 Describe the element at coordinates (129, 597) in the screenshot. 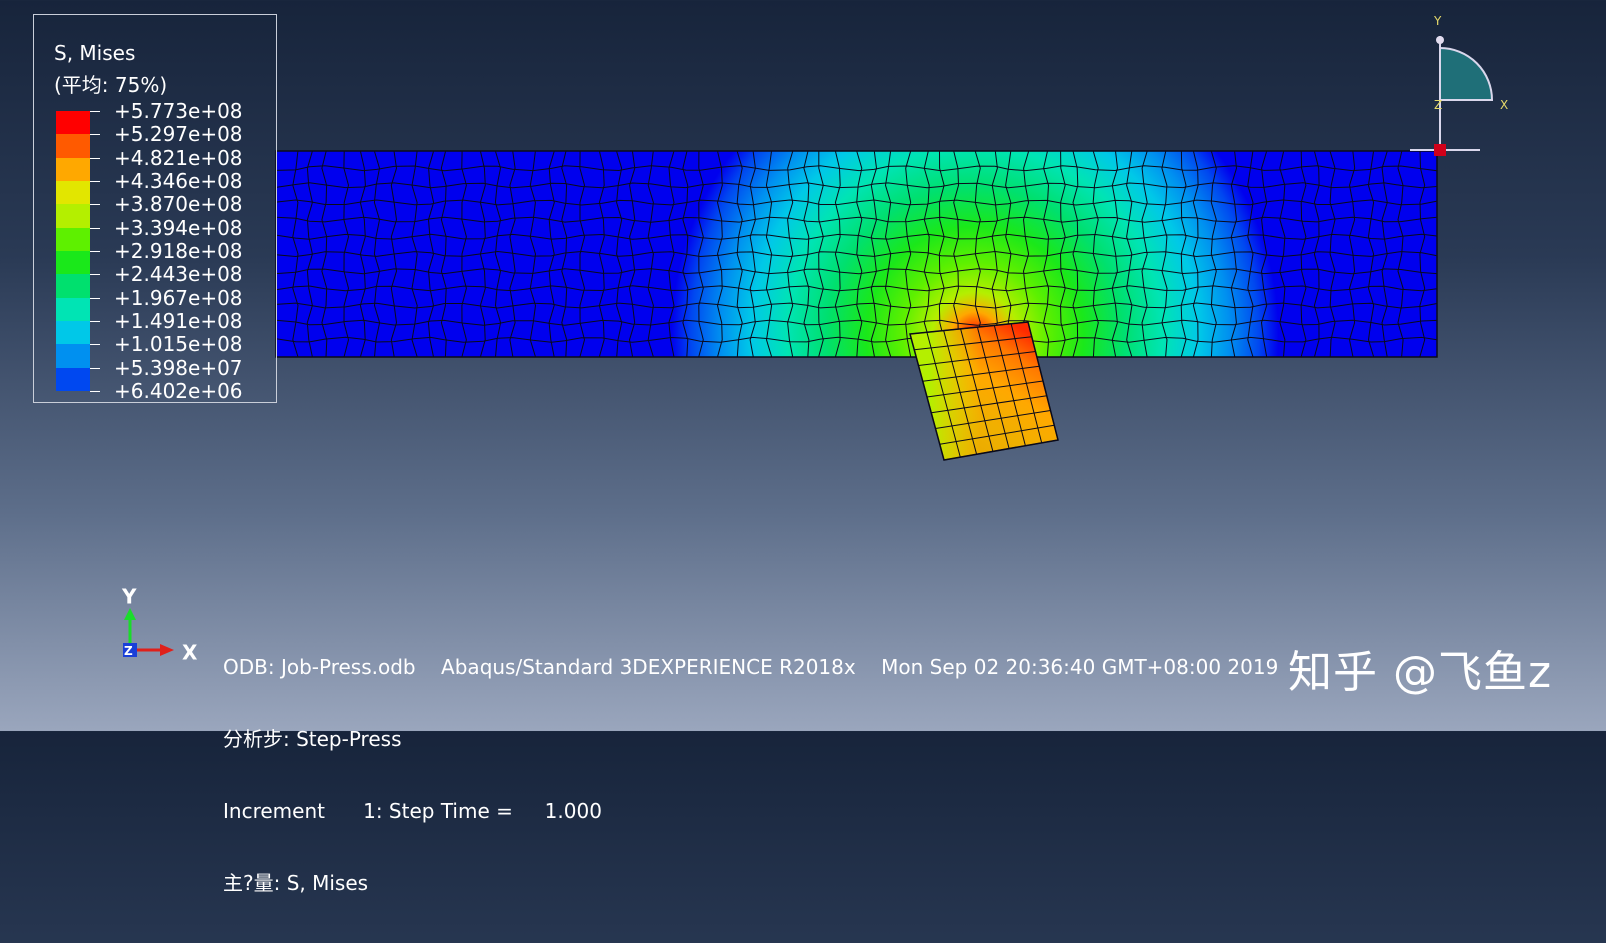

I see `axis-y-label: Y` at that location.